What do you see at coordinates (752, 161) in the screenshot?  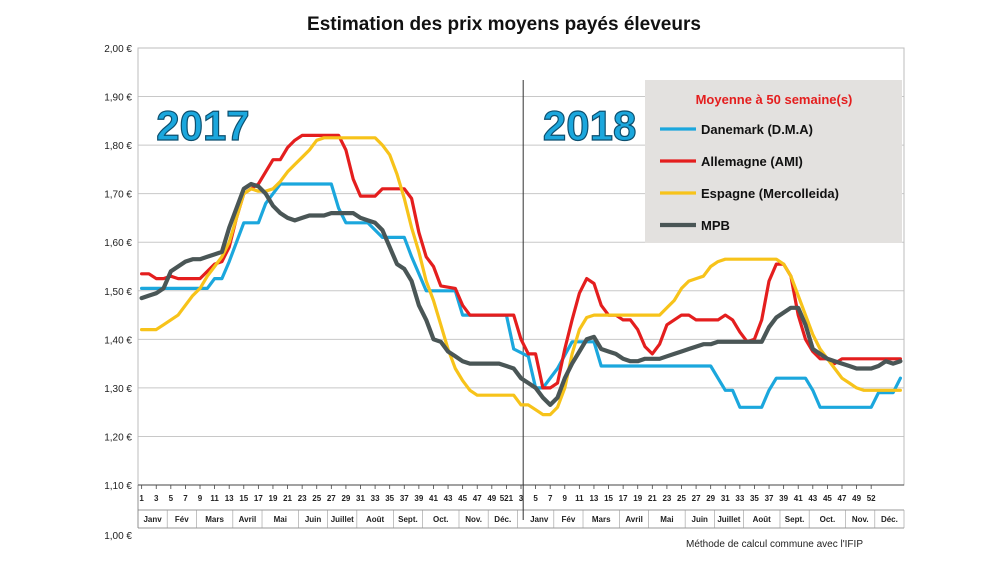 I see `legend-item-label: Allemagne (AMI)` at bounding box center [752, 161].